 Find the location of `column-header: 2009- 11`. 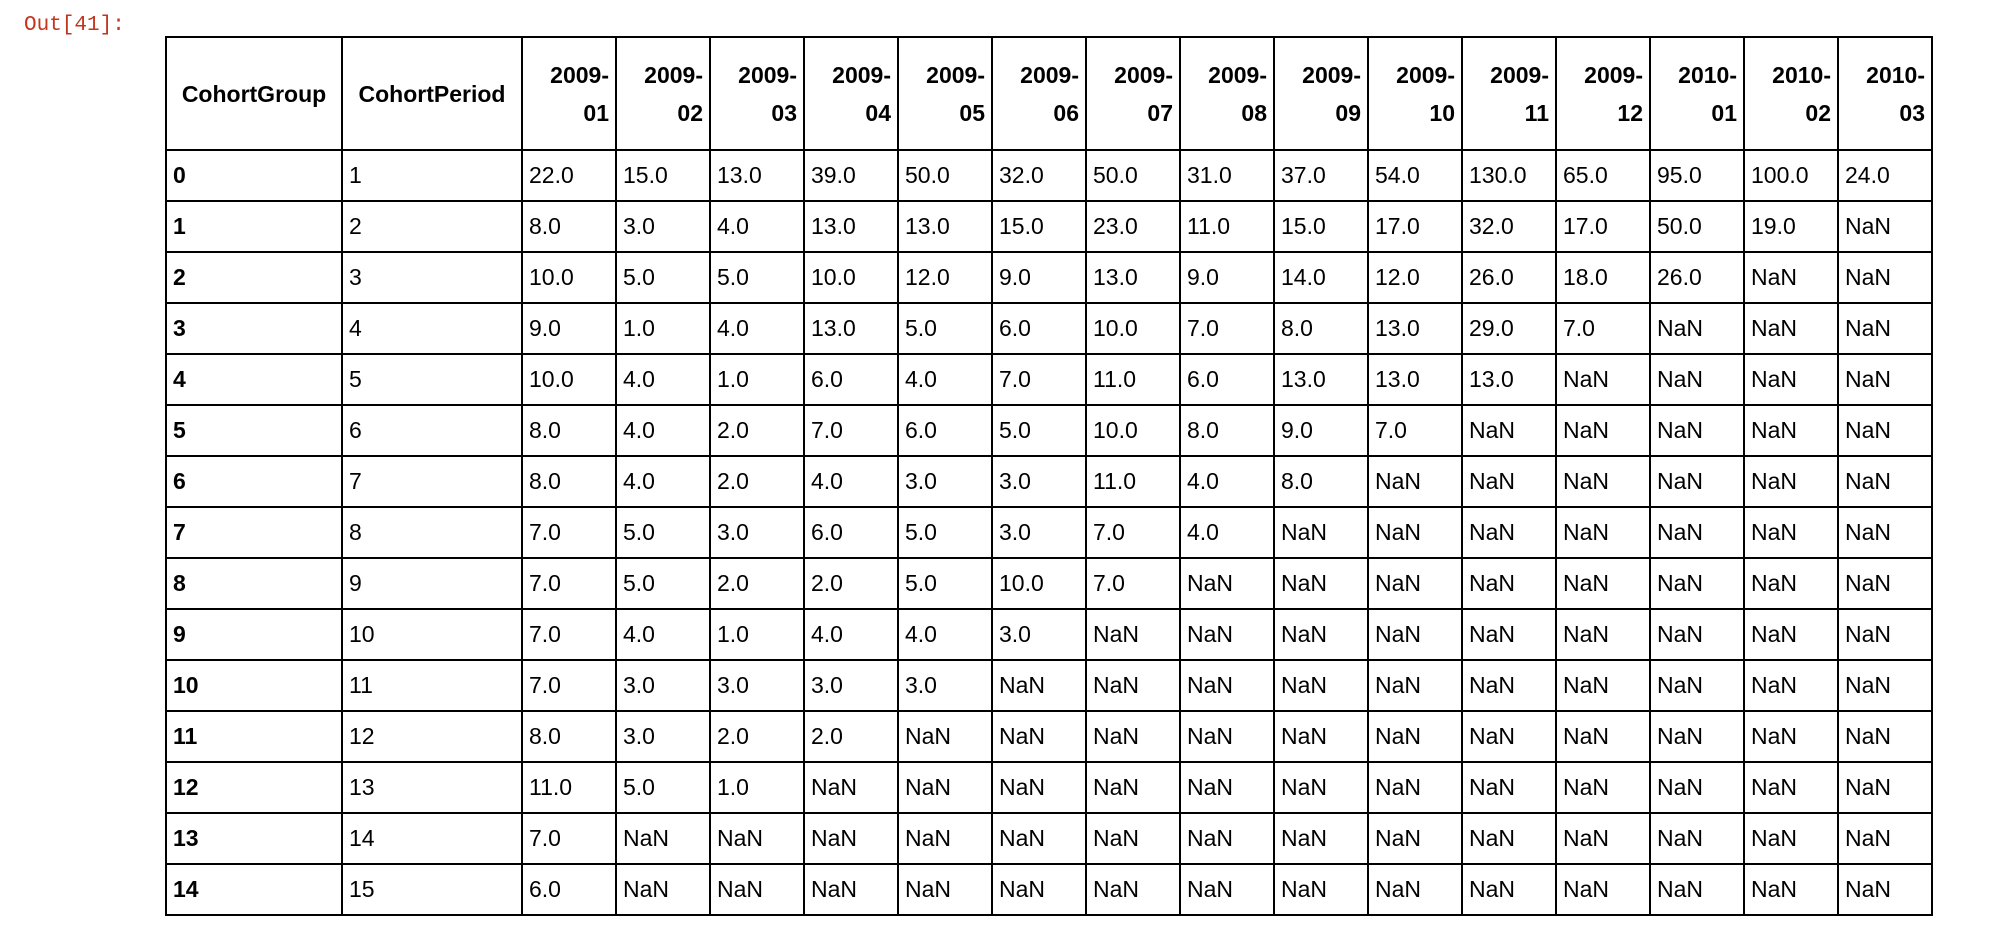

column-header: 2009- 11 is located at coordinates (1509, 93).